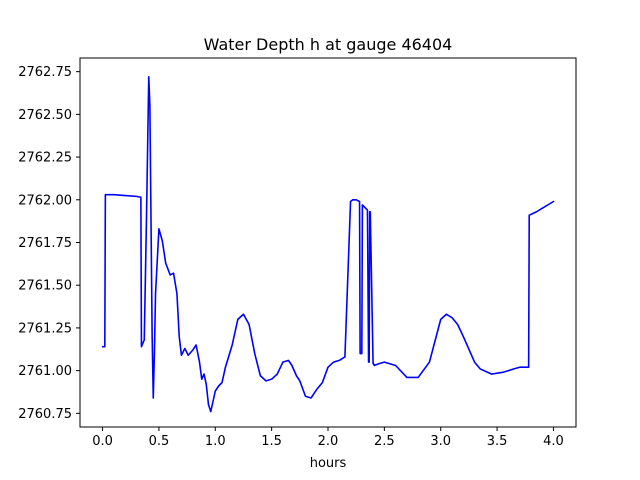 This screenshot has height=480, width=640. I want to click on y-tick-label: 2762.75, so click(45, 72).